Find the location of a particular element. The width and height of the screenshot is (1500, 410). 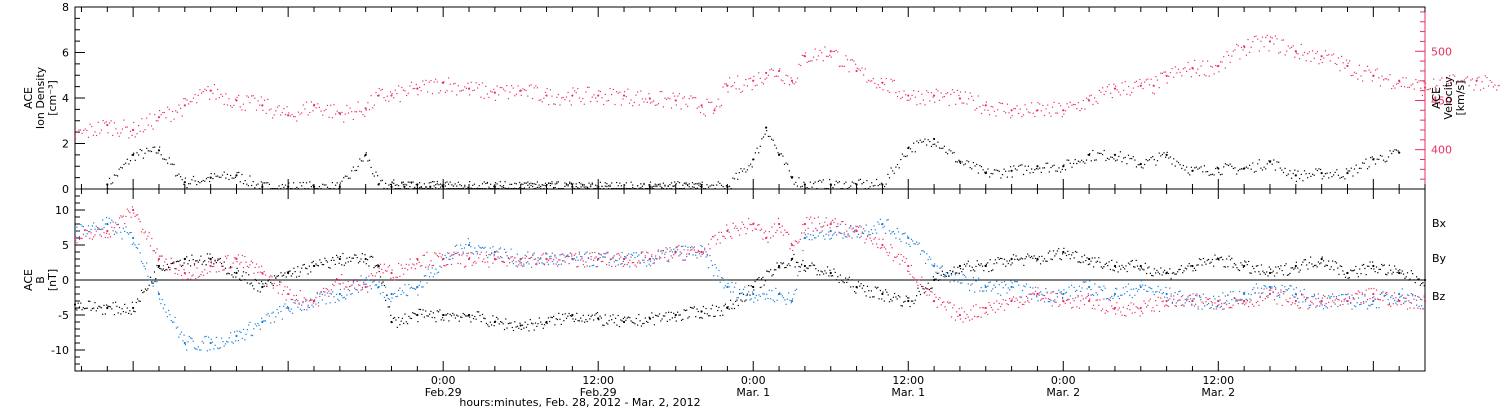

bottom-ylabel-line1: ACE is located at coordinates (28, 280).